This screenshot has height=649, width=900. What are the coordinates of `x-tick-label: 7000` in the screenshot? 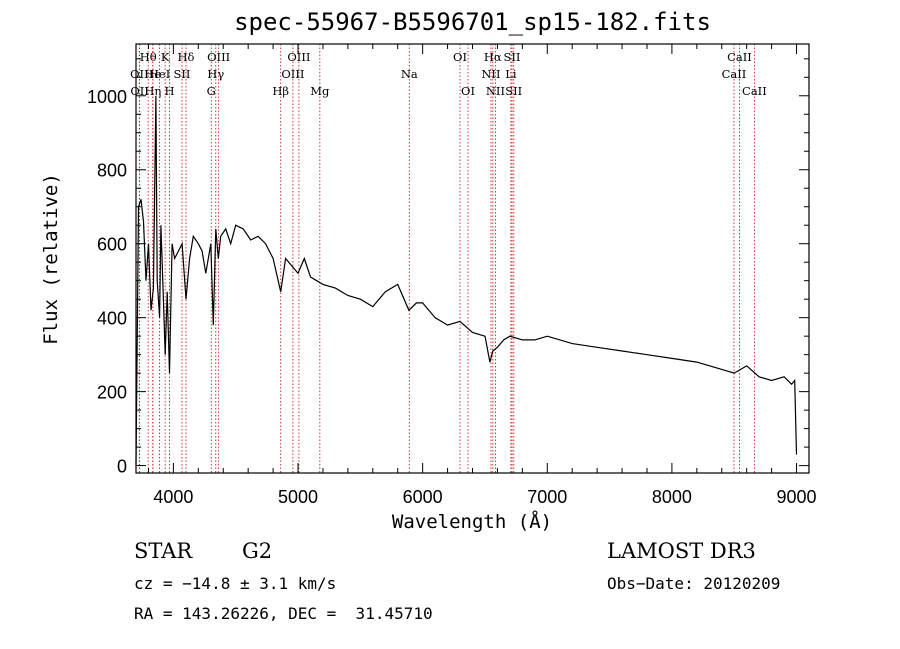 It's located at (547, 497).